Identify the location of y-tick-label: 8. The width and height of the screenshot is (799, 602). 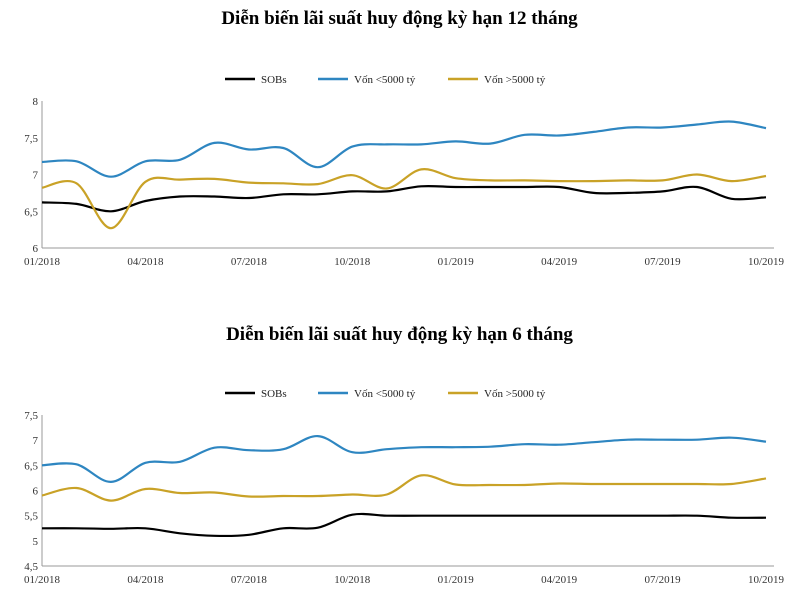
(36, 102).